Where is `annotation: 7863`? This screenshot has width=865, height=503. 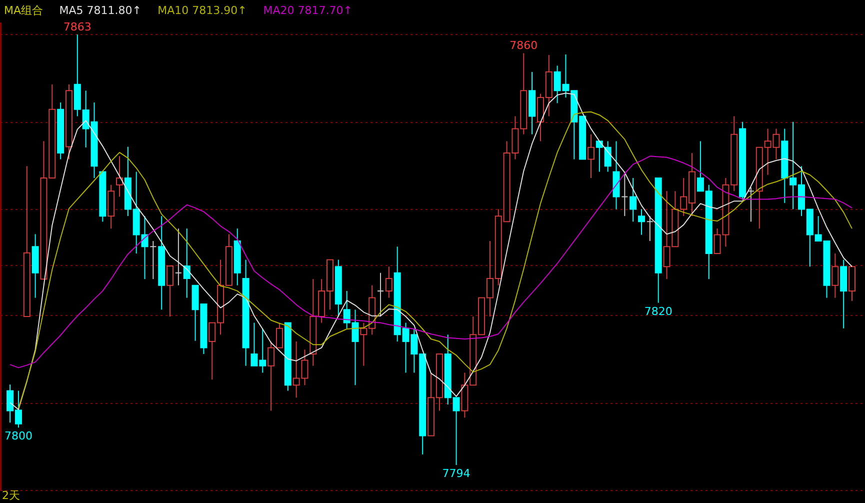 annotation: 7863 is located at coordinates (77, 27).